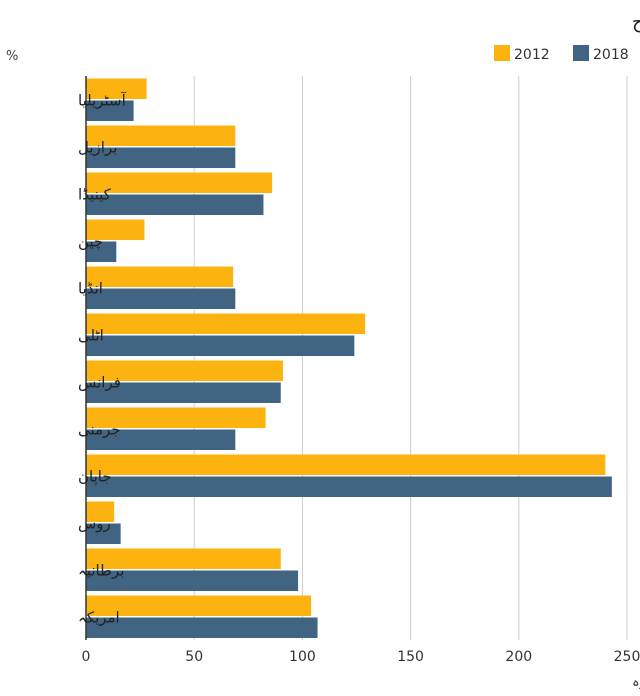 The height and width of the screenshot is (696, 640). Describe the element at coordinates (91, 336) in the screenshot. I see `category-label: اٹلی` at that location.